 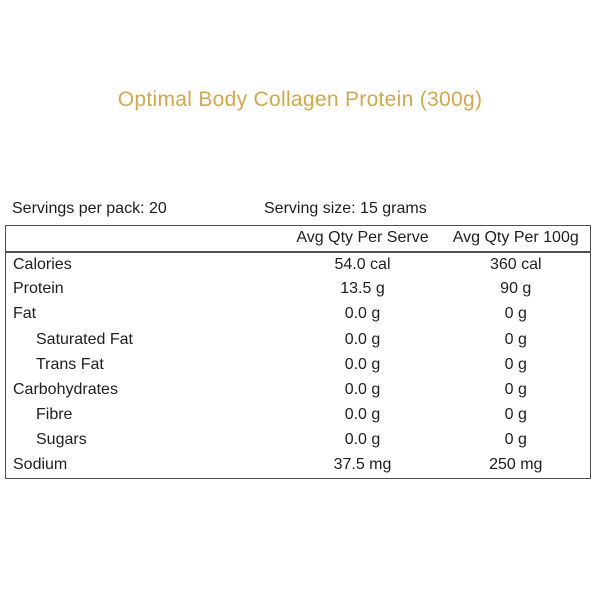 I want to click on table-header-row: Avg Qty Per Serve Avg Qty Per 100g, so click(x=298, y=239).